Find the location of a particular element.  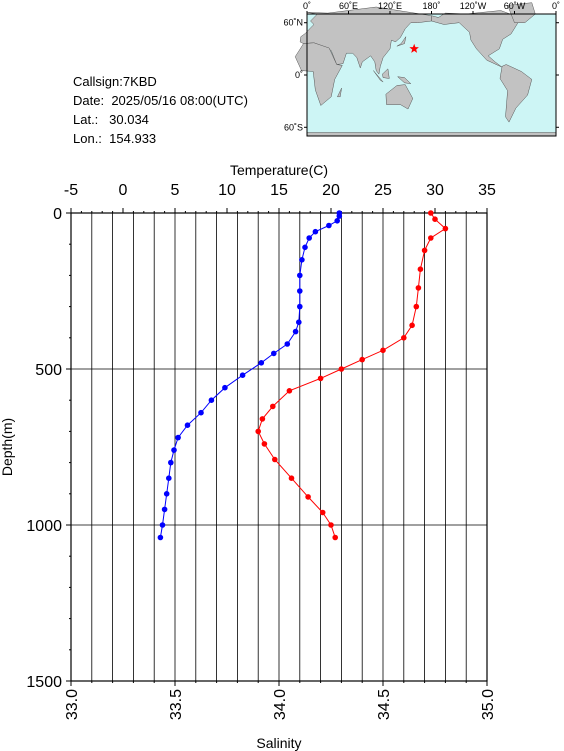

date-value: 2025/05/16 08:00(UTC) is located at coordinates (179, 100).